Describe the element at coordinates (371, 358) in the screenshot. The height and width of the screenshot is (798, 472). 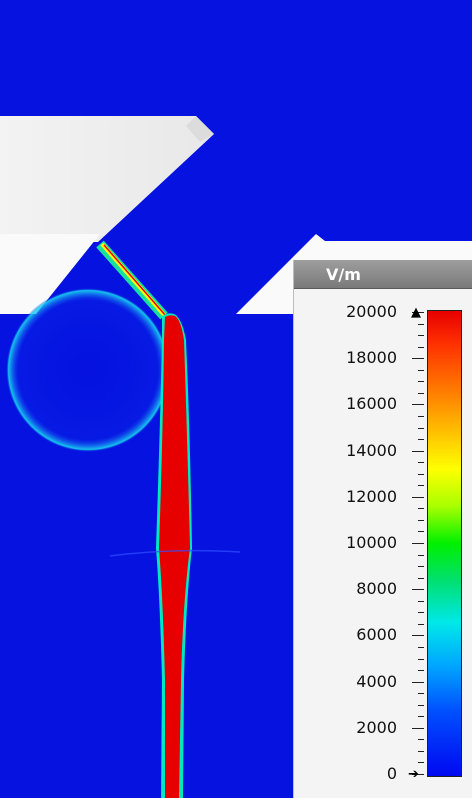
I see `tick-label: 18000` at that location.